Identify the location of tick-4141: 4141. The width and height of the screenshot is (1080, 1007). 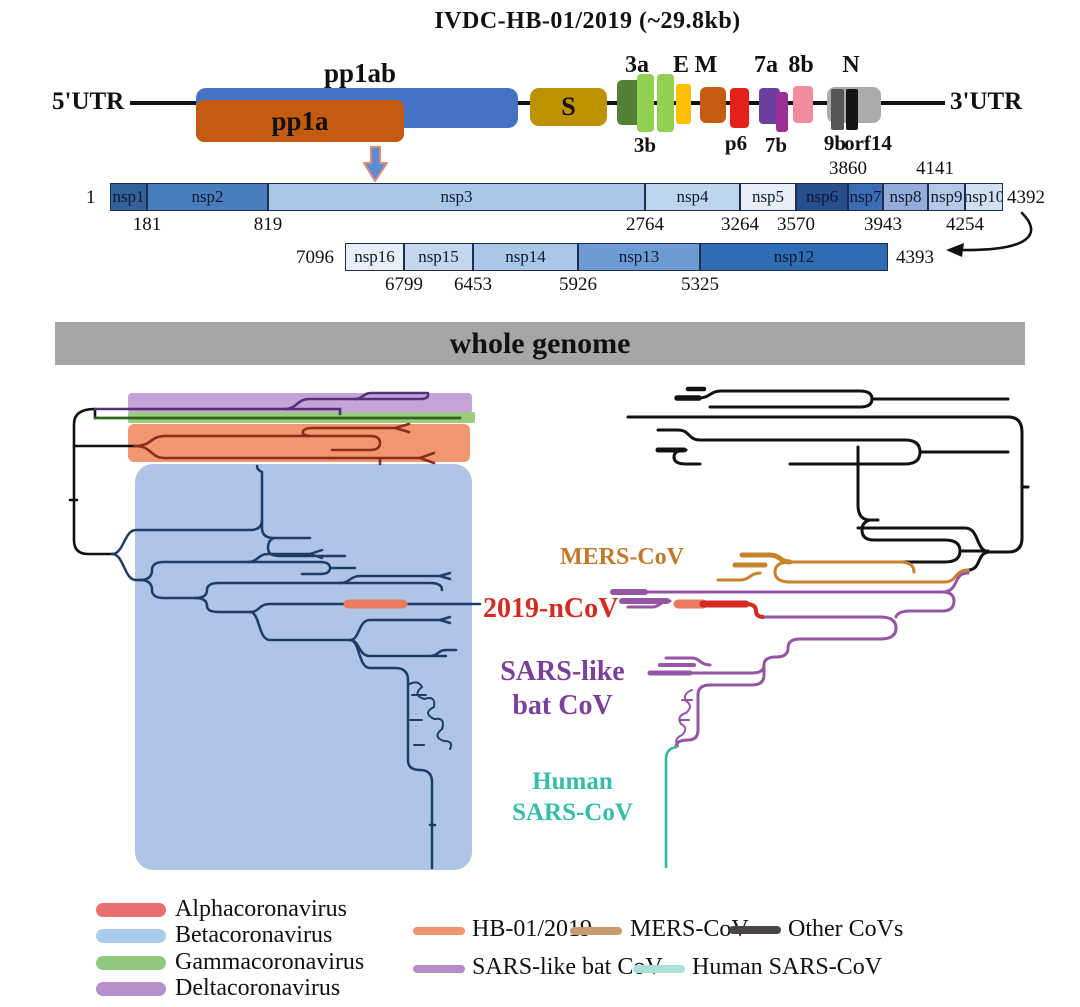
(935, 168).